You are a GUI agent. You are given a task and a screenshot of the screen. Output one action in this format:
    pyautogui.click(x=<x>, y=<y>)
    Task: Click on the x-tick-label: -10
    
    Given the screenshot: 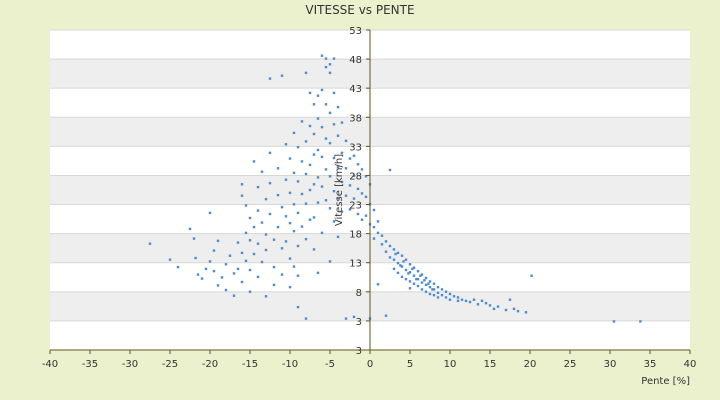 What is the action you would take?
    pyautogui.click(x=290, y=364)
    